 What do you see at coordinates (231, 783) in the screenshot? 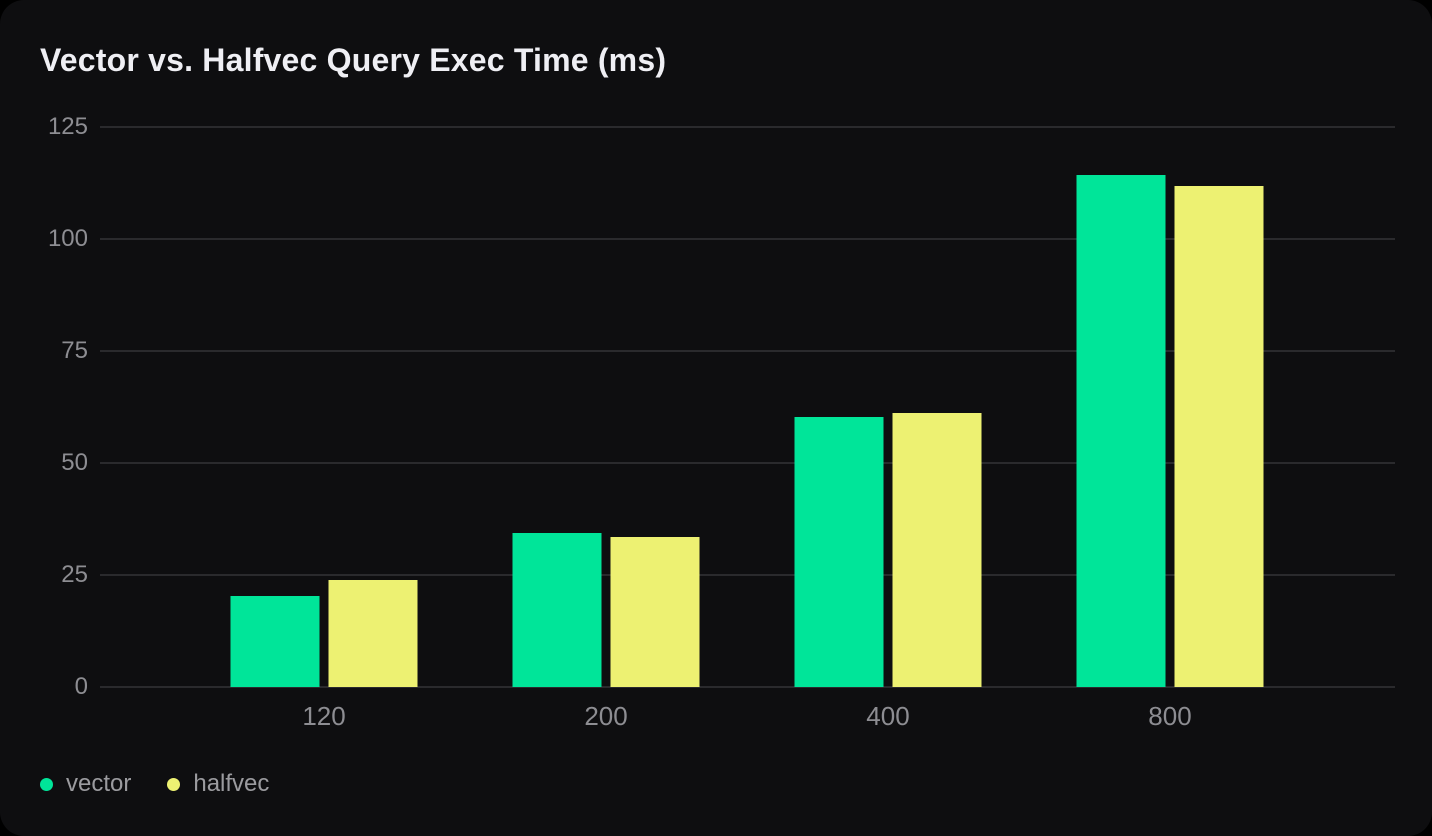
I see `legend-label-halfvec: halfvec` at bounding box center [231, 783].